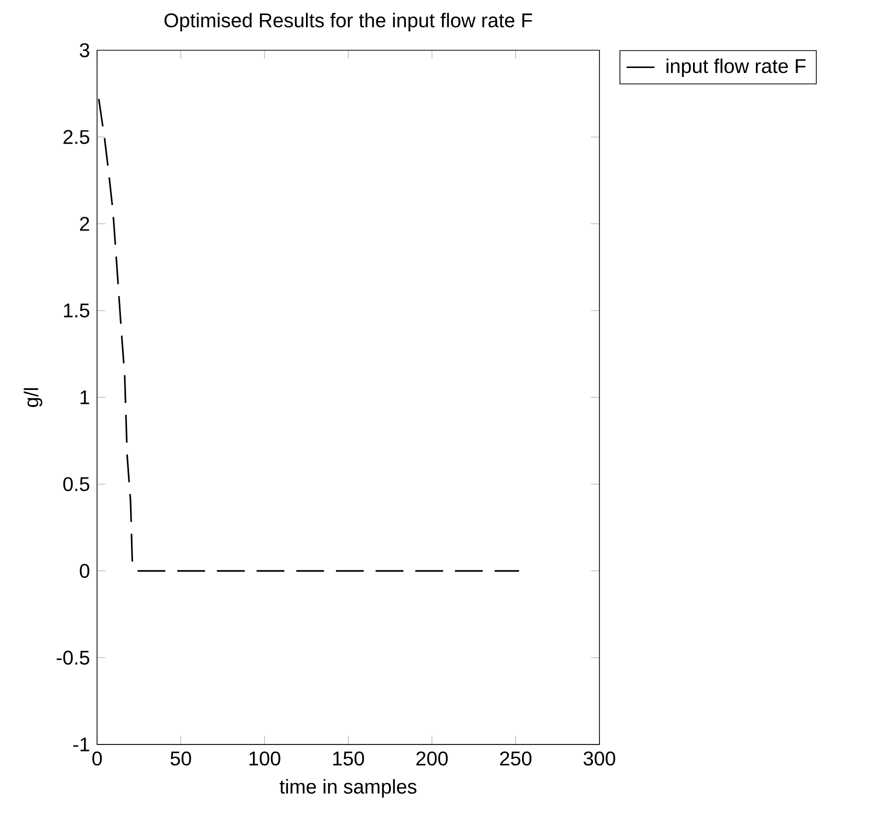 The image size is (885, 821). Describe the element at coordinates (516, 759) in the screenshot. I see `x-tick-label: 250` at that location.